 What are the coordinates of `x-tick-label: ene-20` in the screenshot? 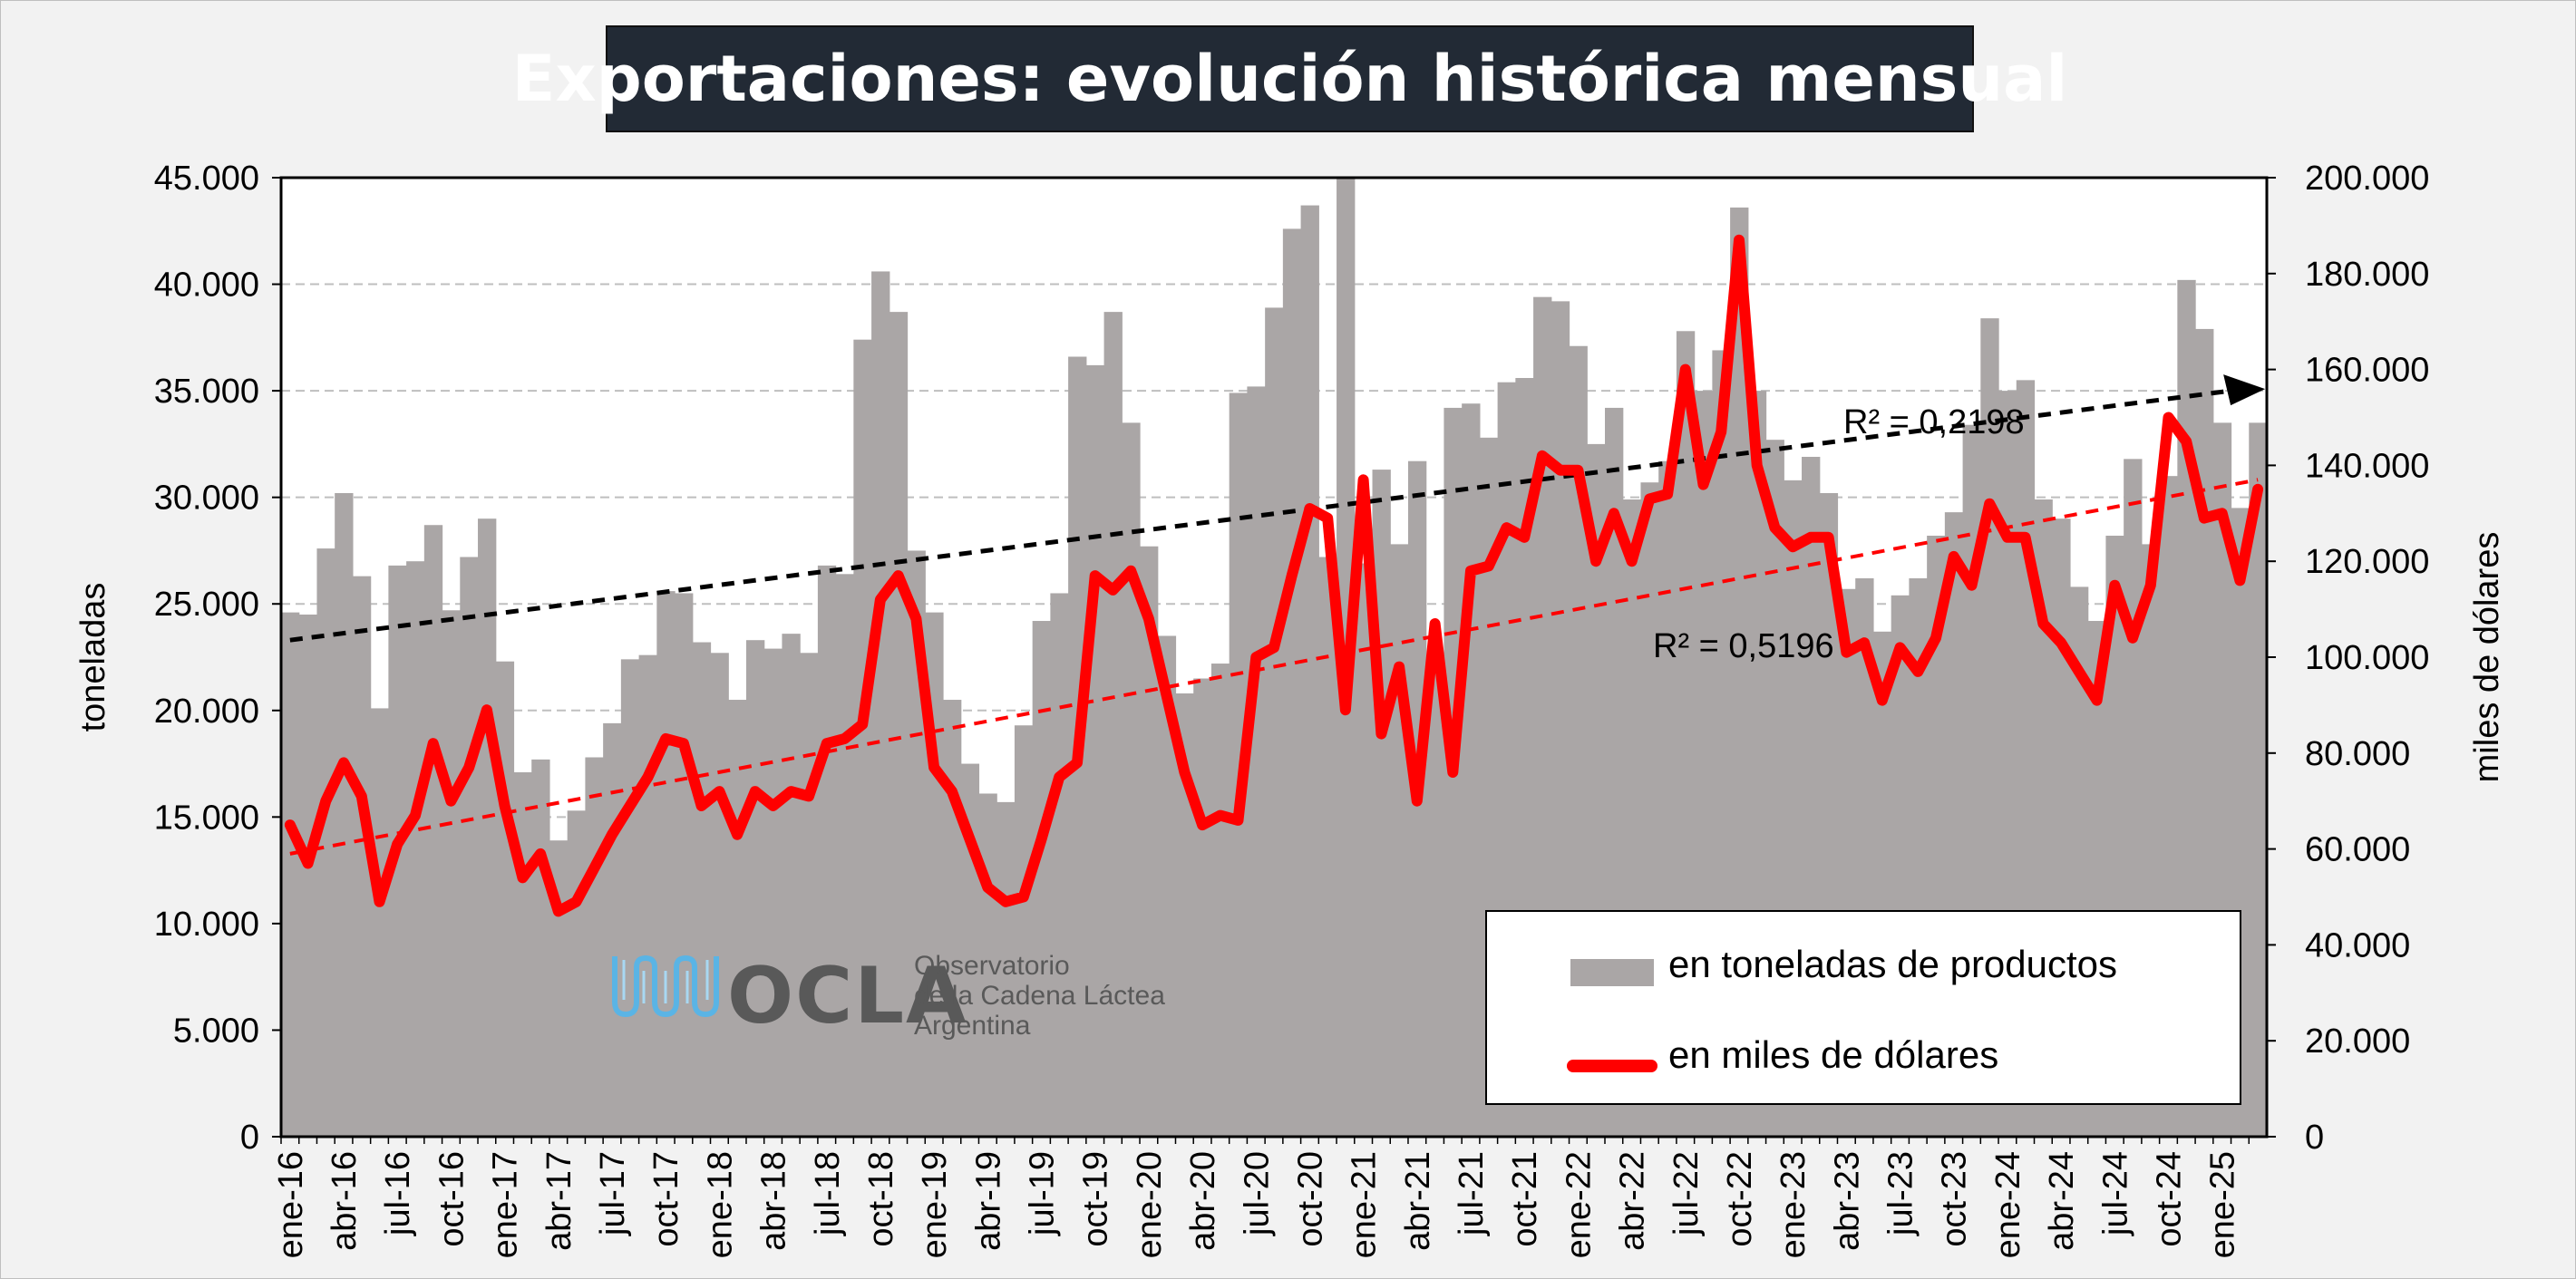 It's located at (1150, 1204).